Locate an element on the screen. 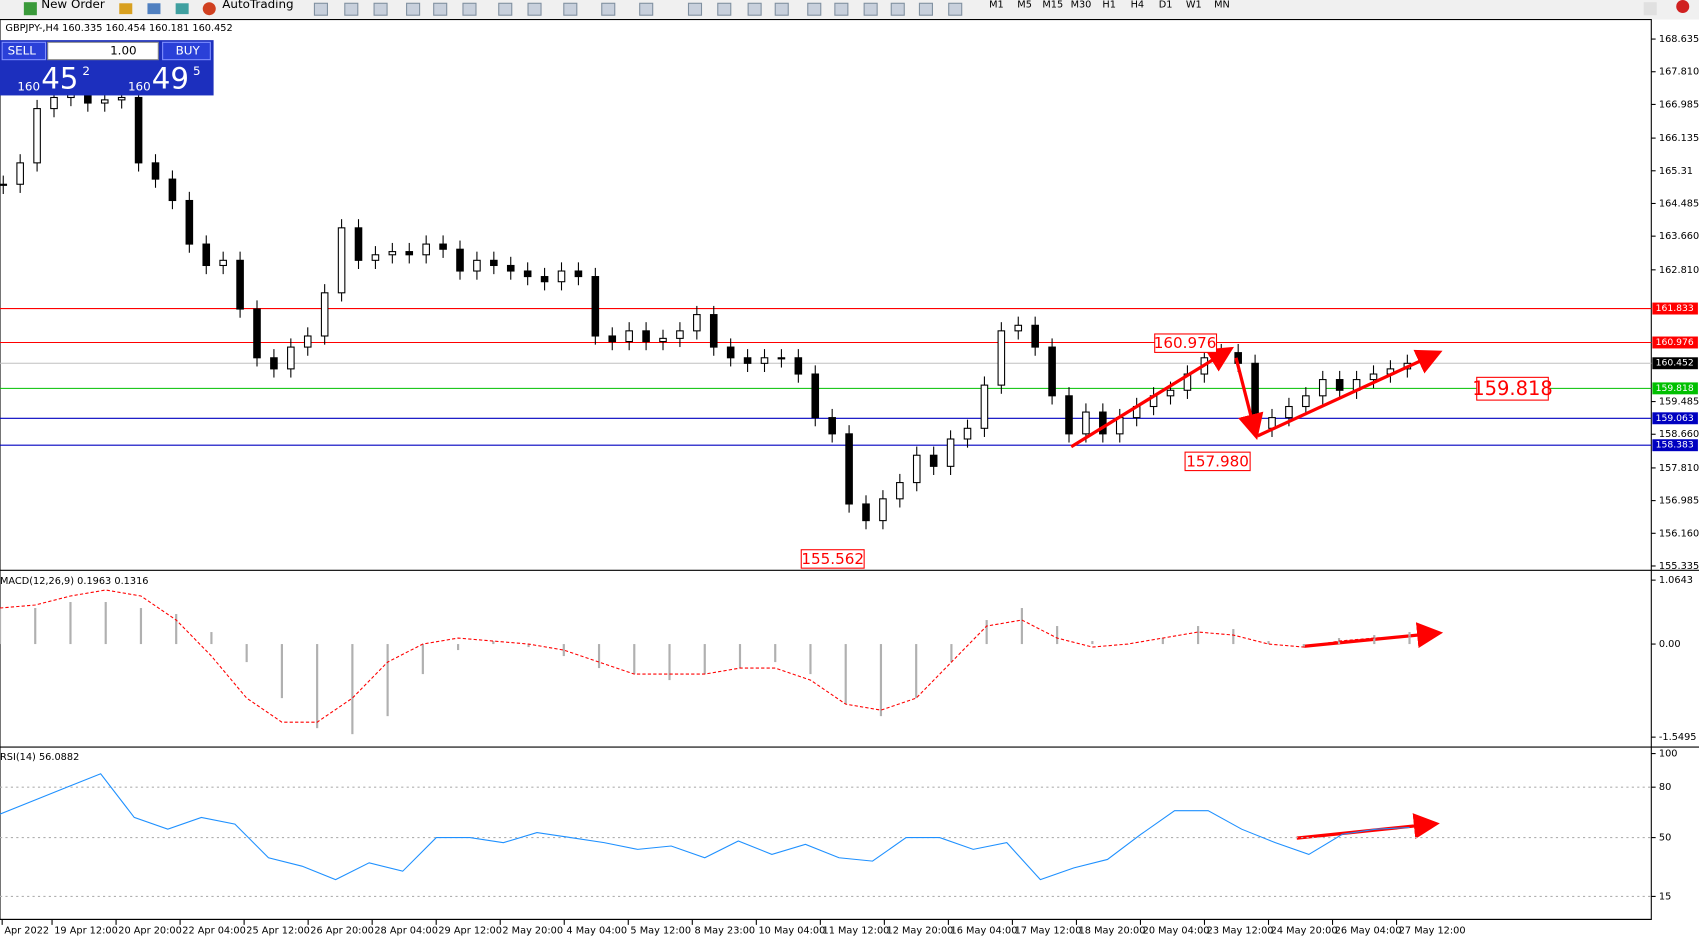 This screenshot has height=939, width=1699. buy-label: BUY is located at coordinates (188, 50).